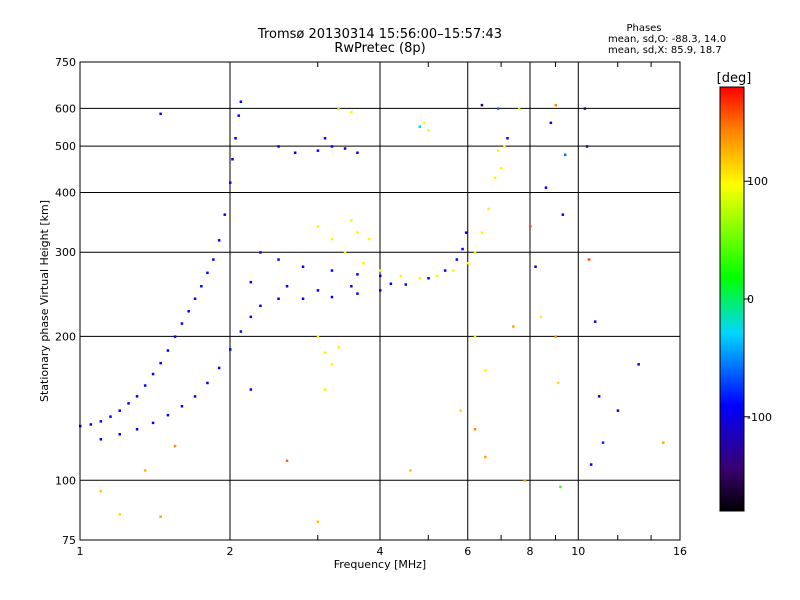  I want to click on y-axis: 75 100 200 300 400 500 600 750, so click(65, 301).